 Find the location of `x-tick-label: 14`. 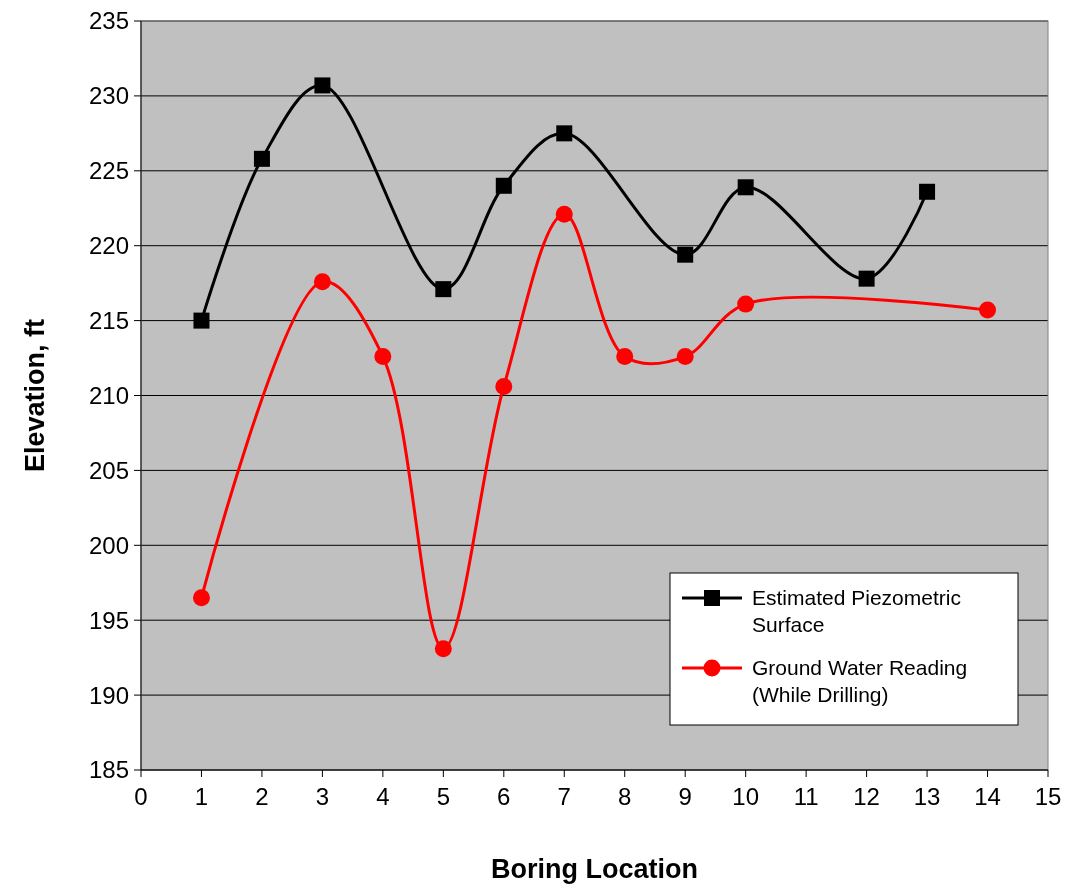

x-tick-label: 14 is located at coordinates (987, 796).